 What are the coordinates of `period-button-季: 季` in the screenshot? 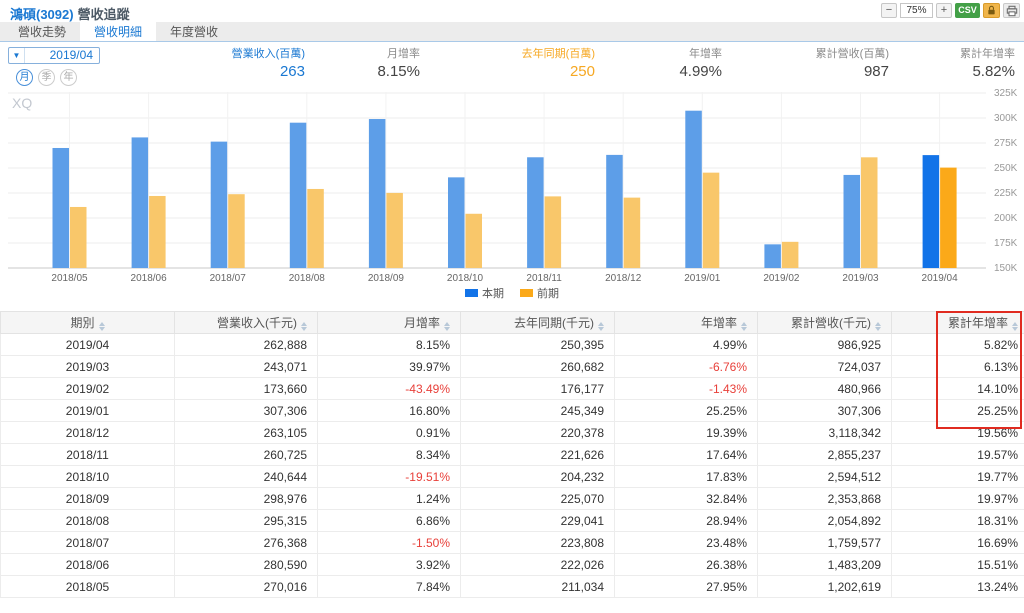 It's located at (46, 77).